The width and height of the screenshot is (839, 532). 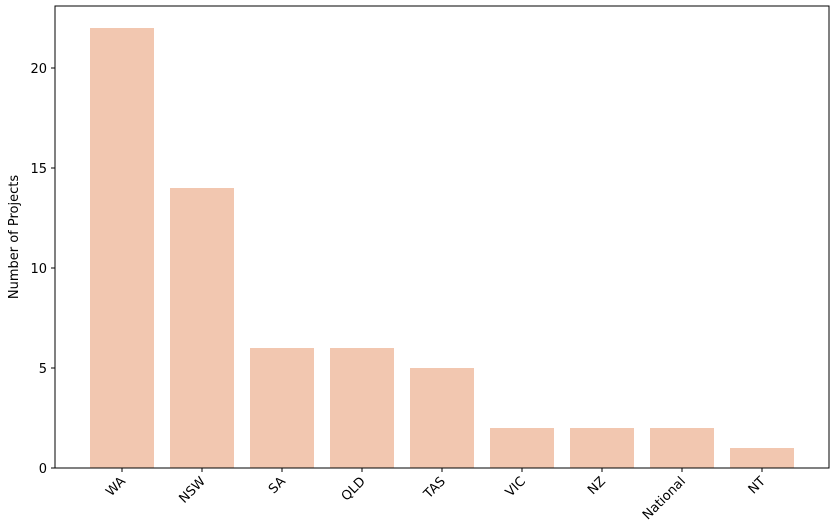 What do you see at coordinates (38, 269) in the screenshot?
I see `y-tick-label: 10` at bounding box center [38, 269].